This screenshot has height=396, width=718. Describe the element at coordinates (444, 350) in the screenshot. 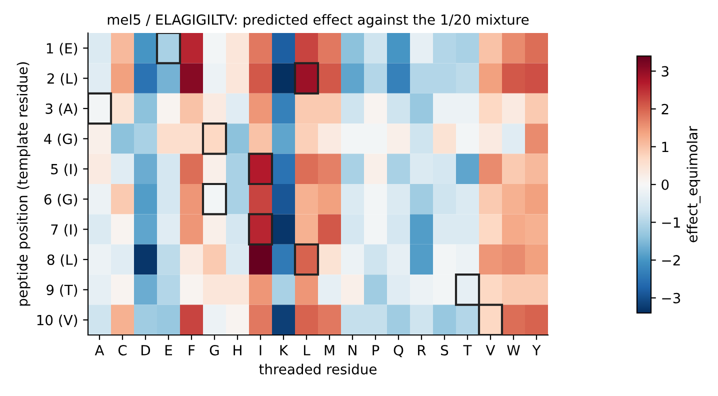

I see `x-tick-label: S` at that location.